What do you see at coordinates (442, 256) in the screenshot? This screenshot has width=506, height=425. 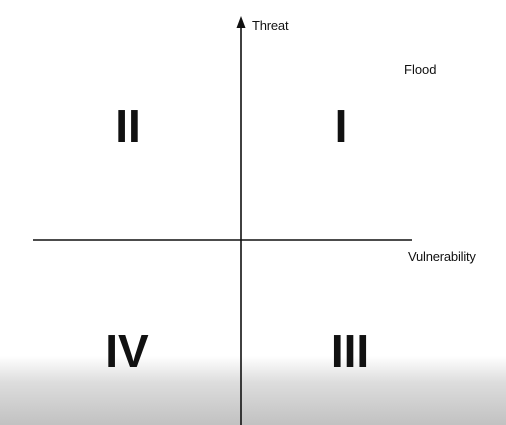 I see `x-axis-label: Vulnerability` at bounding box center [442, 256].